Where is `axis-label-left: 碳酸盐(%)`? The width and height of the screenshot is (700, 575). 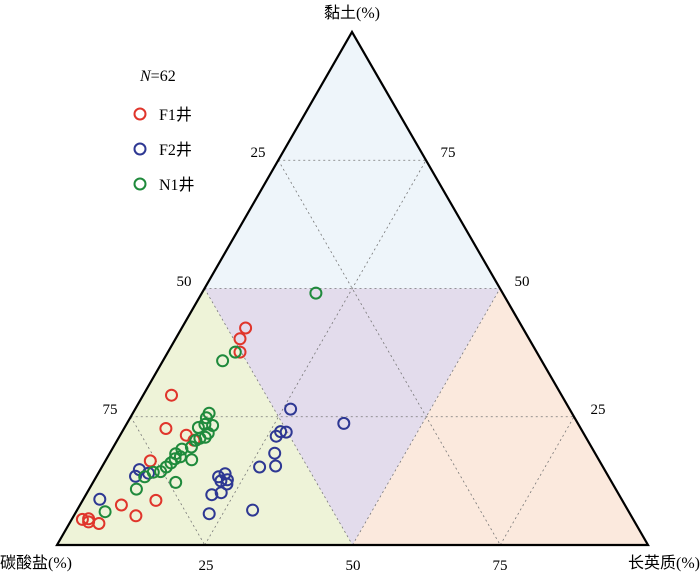 axis-label-left: 碳酸盐(%) is located at coordinates (36, 563).